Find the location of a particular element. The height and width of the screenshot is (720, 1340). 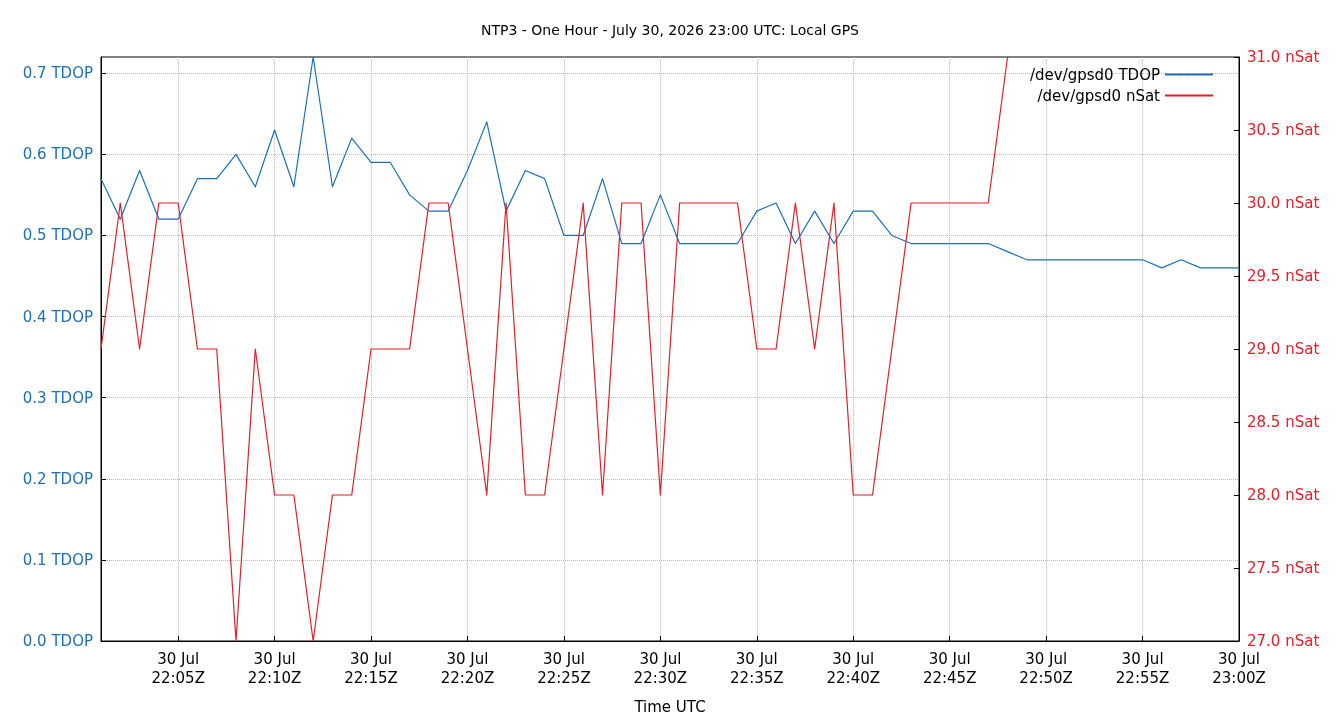

x-tick-label: 30 Jul 22:20Z is located at coordinates (467, 668).